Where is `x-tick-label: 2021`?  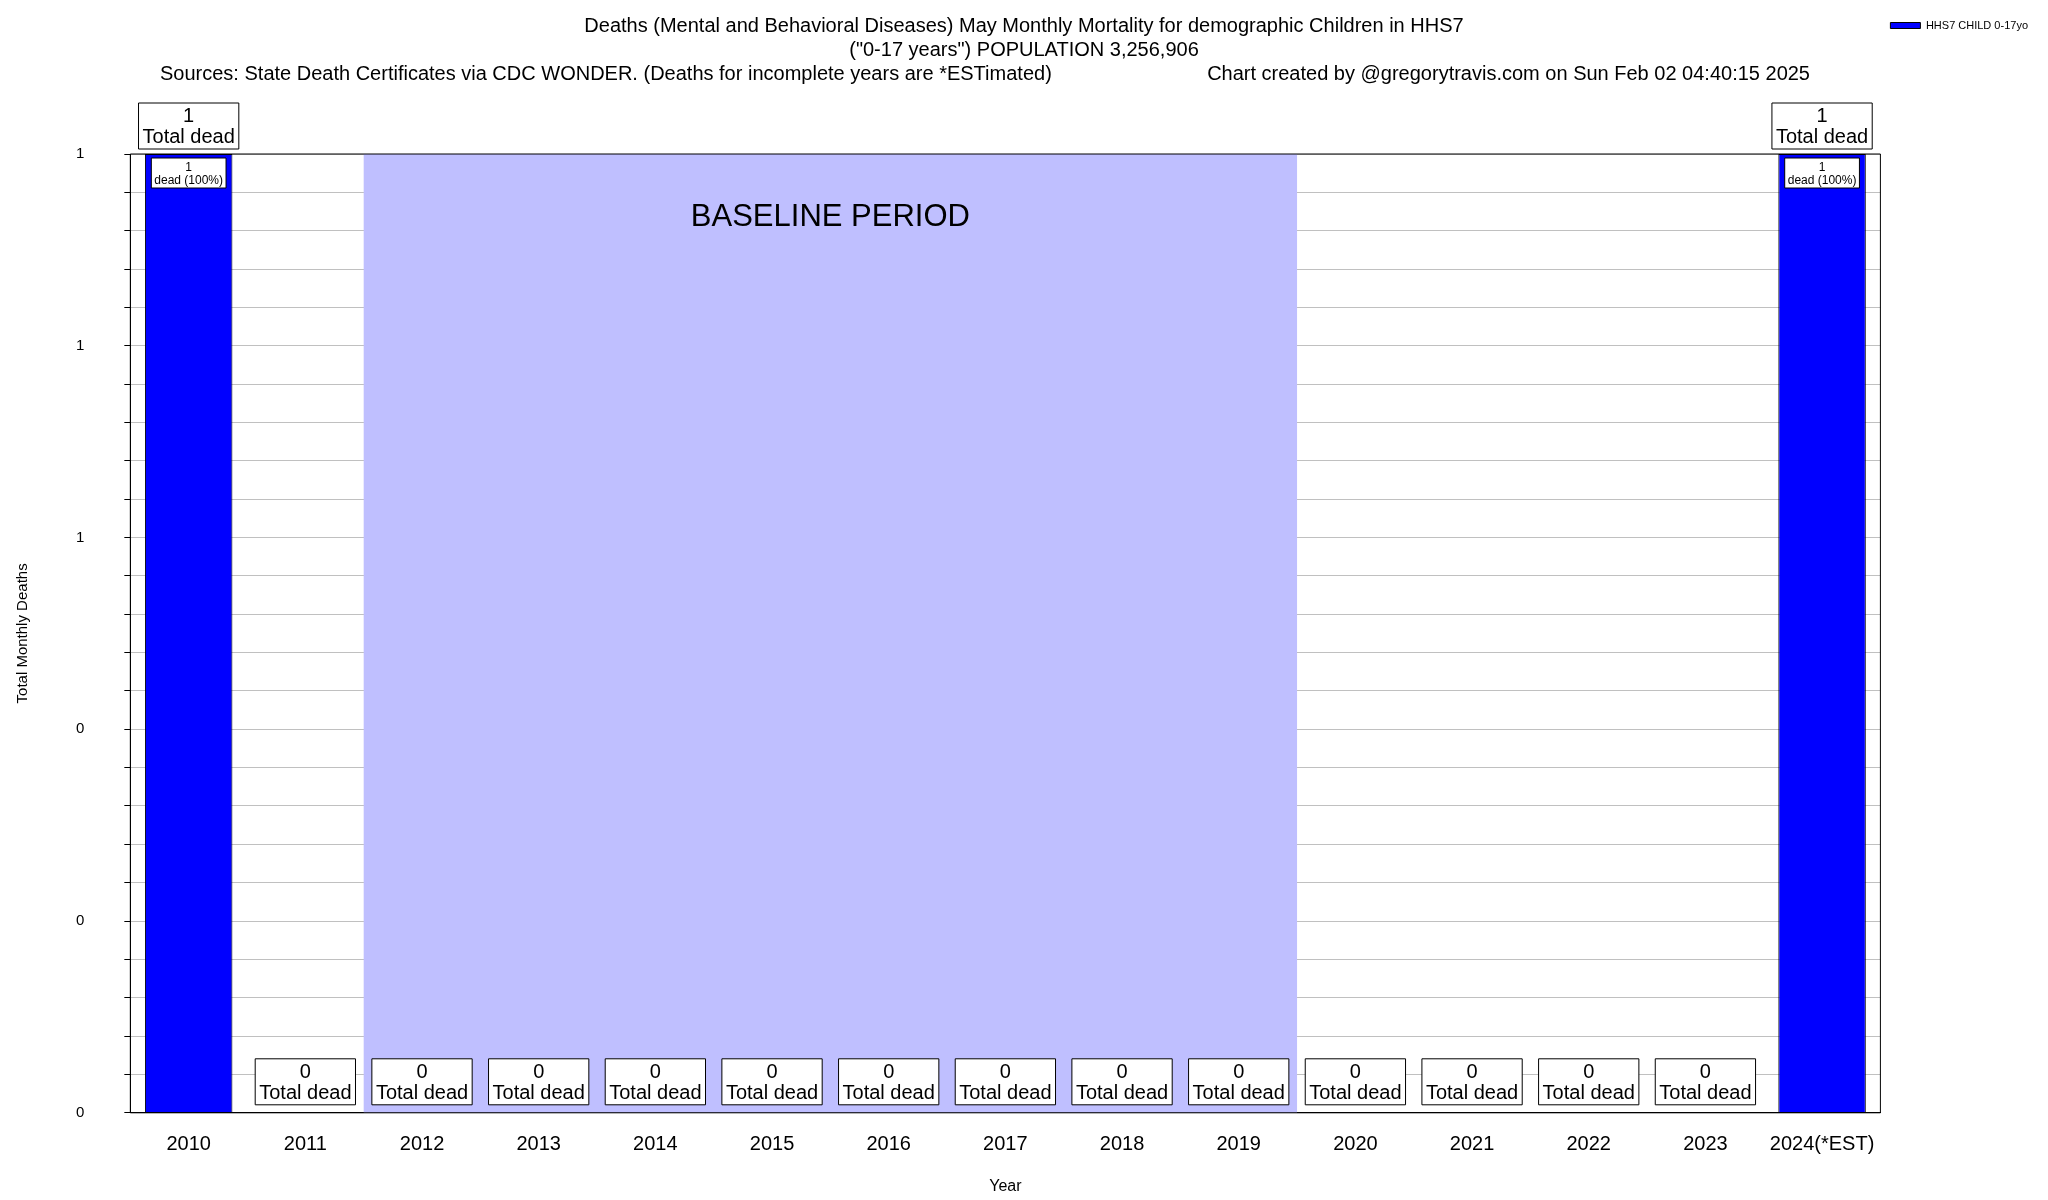 x-tick-label: 2021 is located at coordinates (1472, 1143).